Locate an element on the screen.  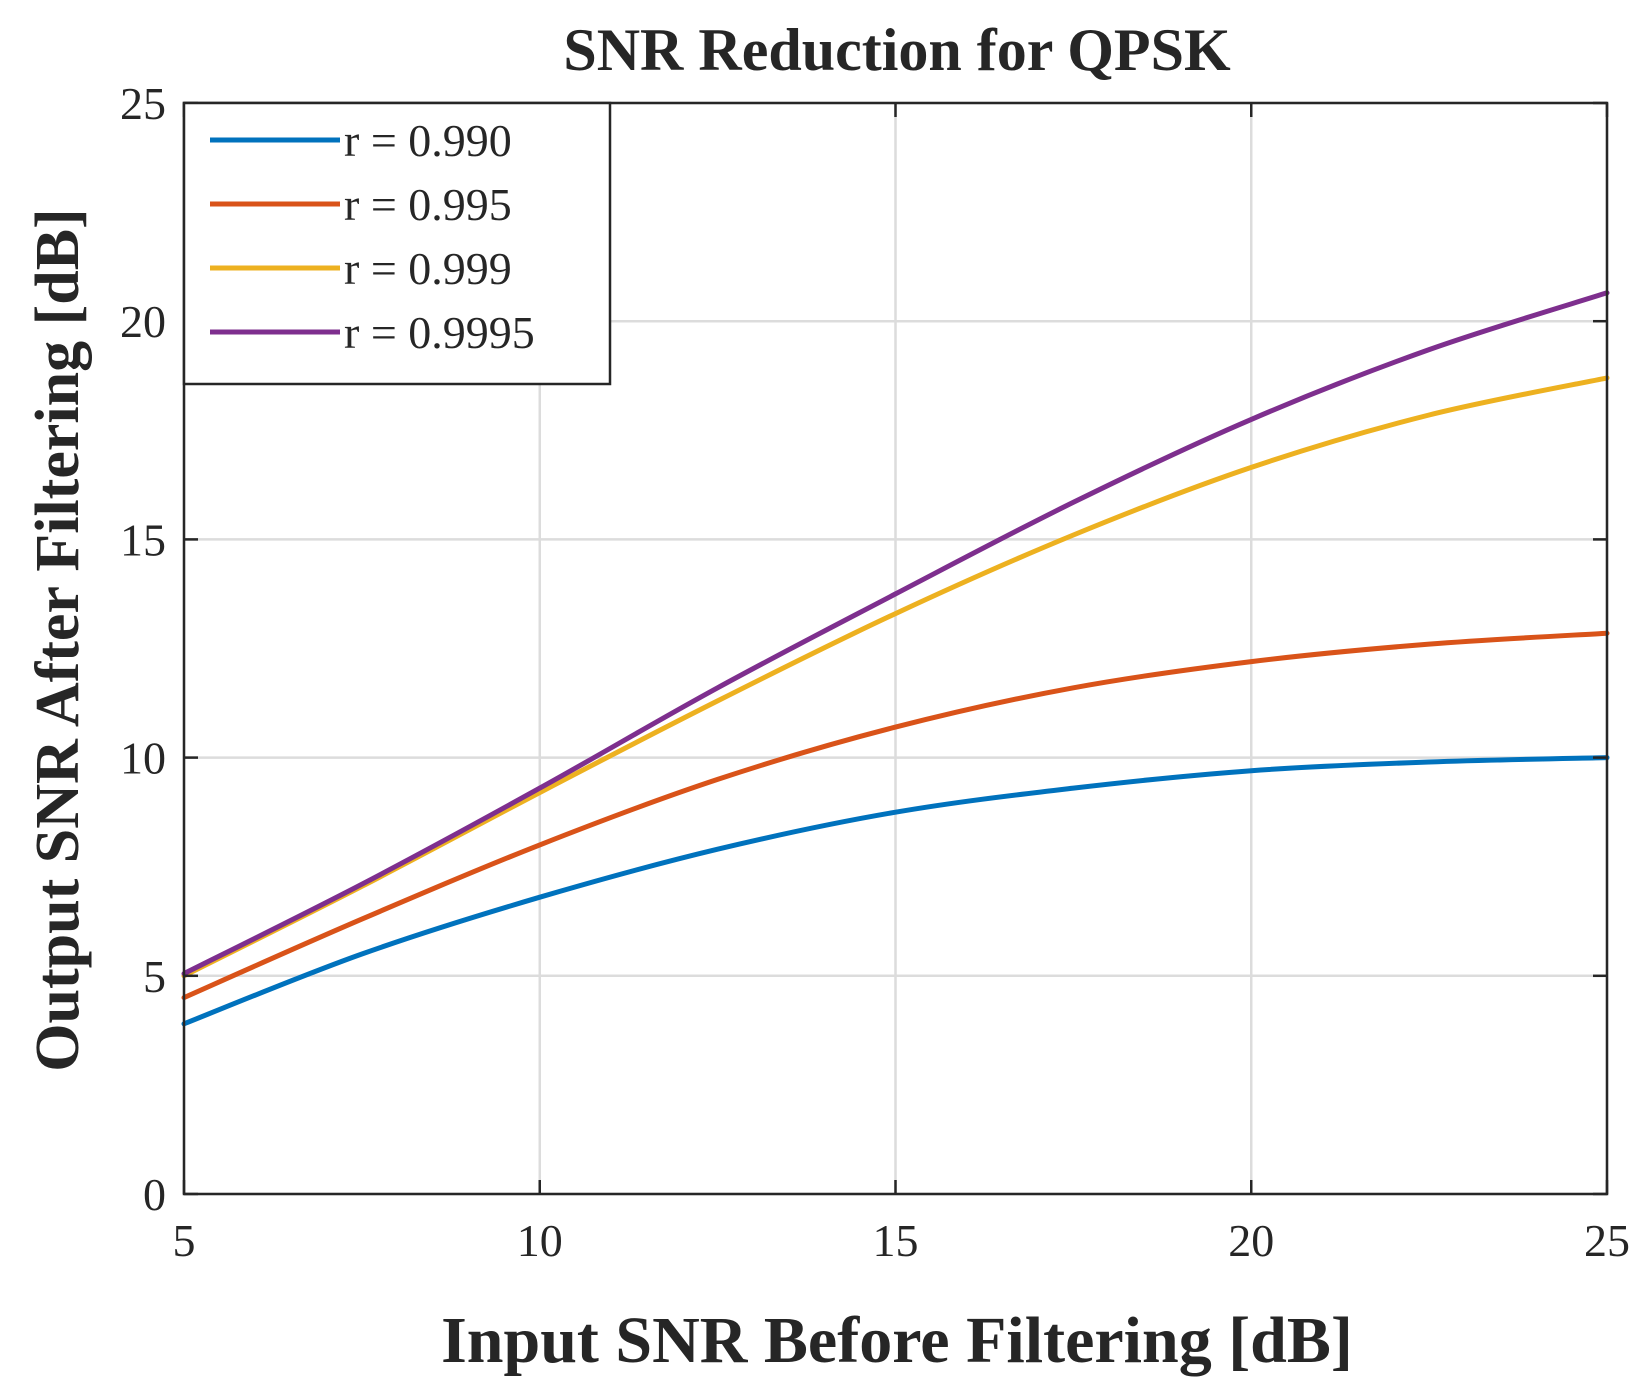
y-tick-label: 10 is located at coordinates (143, 758).